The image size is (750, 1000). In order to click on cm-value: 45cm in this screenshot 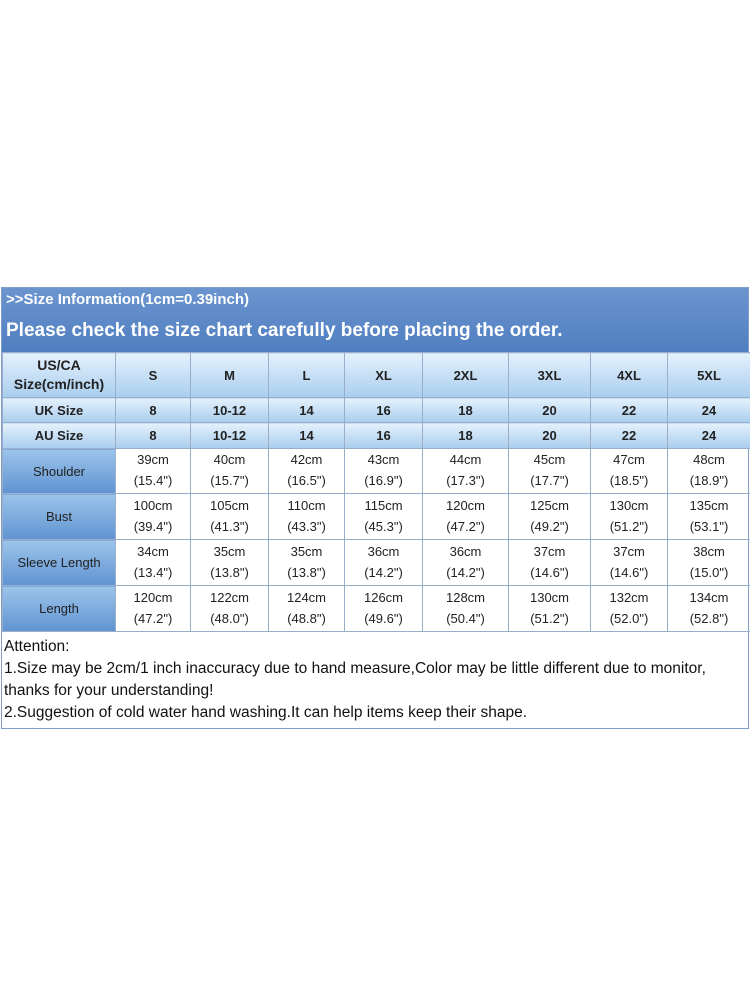, I will do `click(549, 459)`.